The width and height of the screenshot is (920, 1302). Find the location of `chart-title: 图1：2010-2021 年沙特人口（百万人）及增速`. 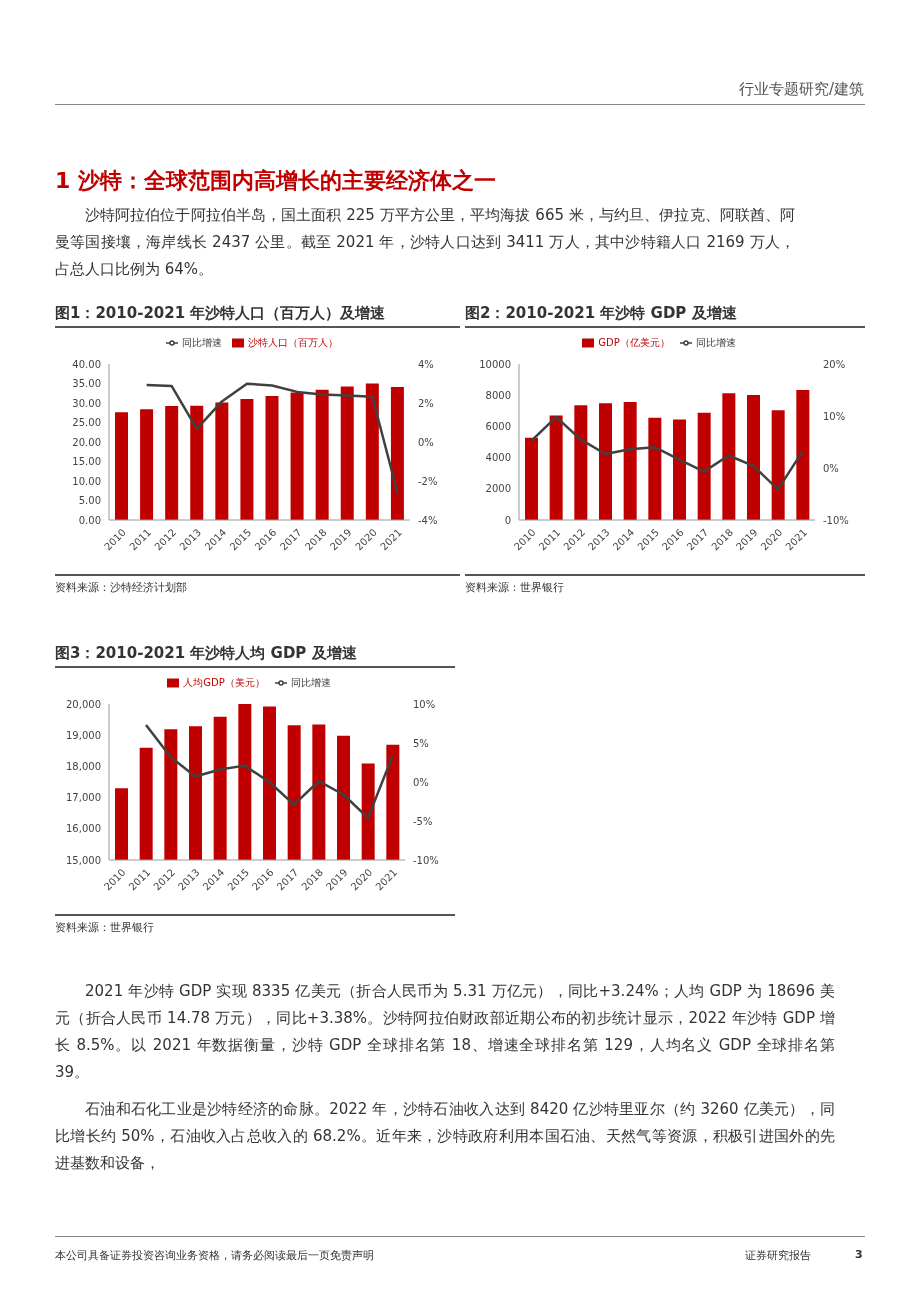

chart-title: 图1：2010-2021 年沙特人口（百万人）及增速 is located at coordinates (257, 316).